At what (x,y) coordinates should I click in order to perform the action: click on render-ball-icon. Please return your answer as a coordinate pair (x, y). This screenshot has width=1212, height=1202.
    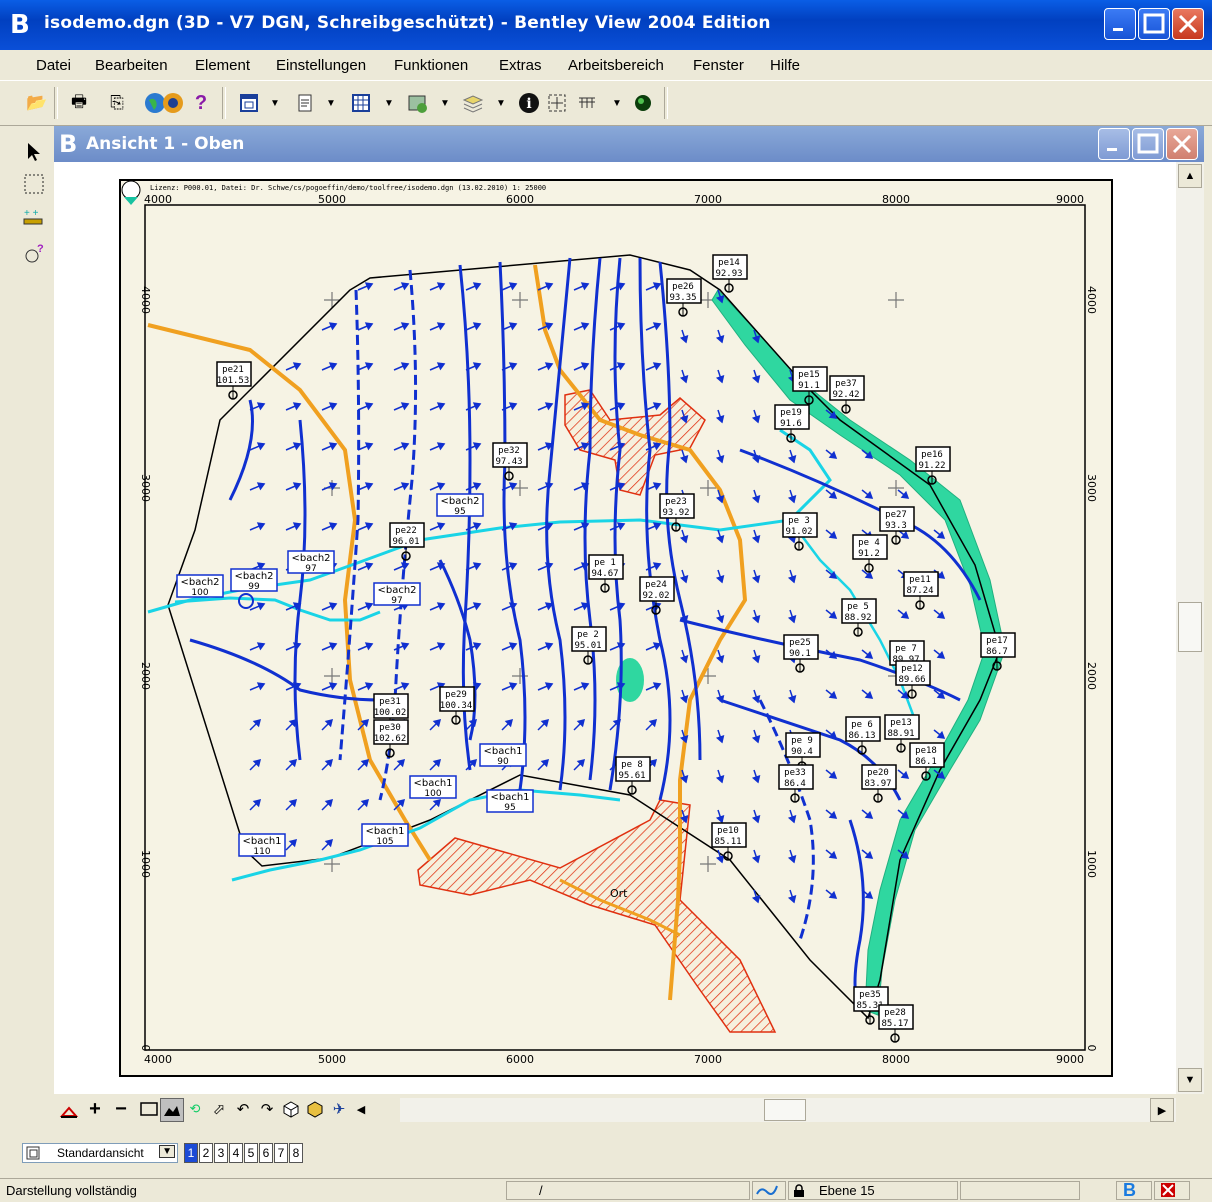
    Looking at the image, I should click on (643, 103).